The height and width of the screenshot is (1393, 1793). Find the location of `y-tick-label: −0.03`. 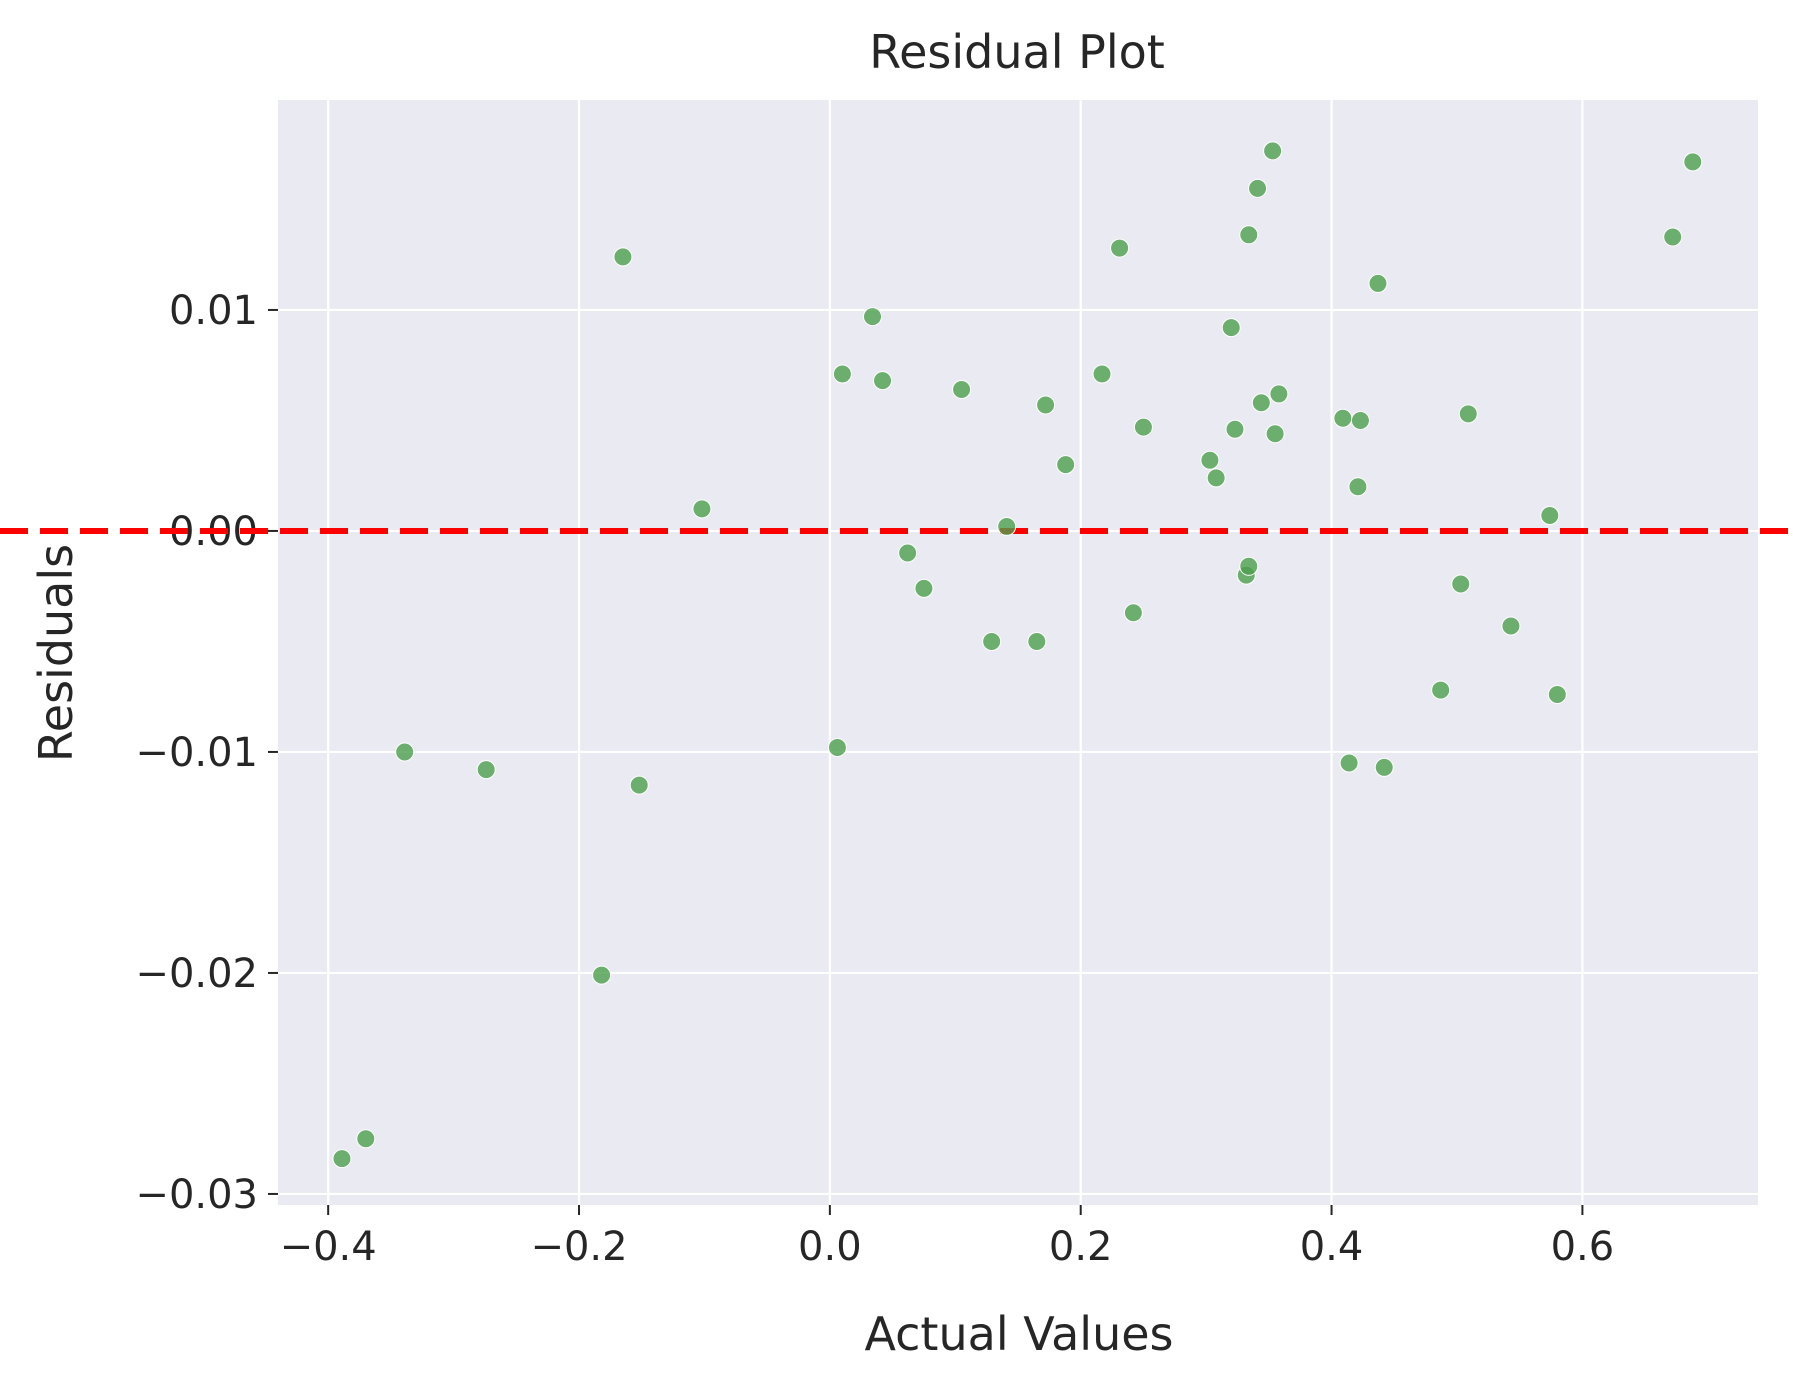

y-tick-label: −0.03 is located at coordinates (196, 1195).